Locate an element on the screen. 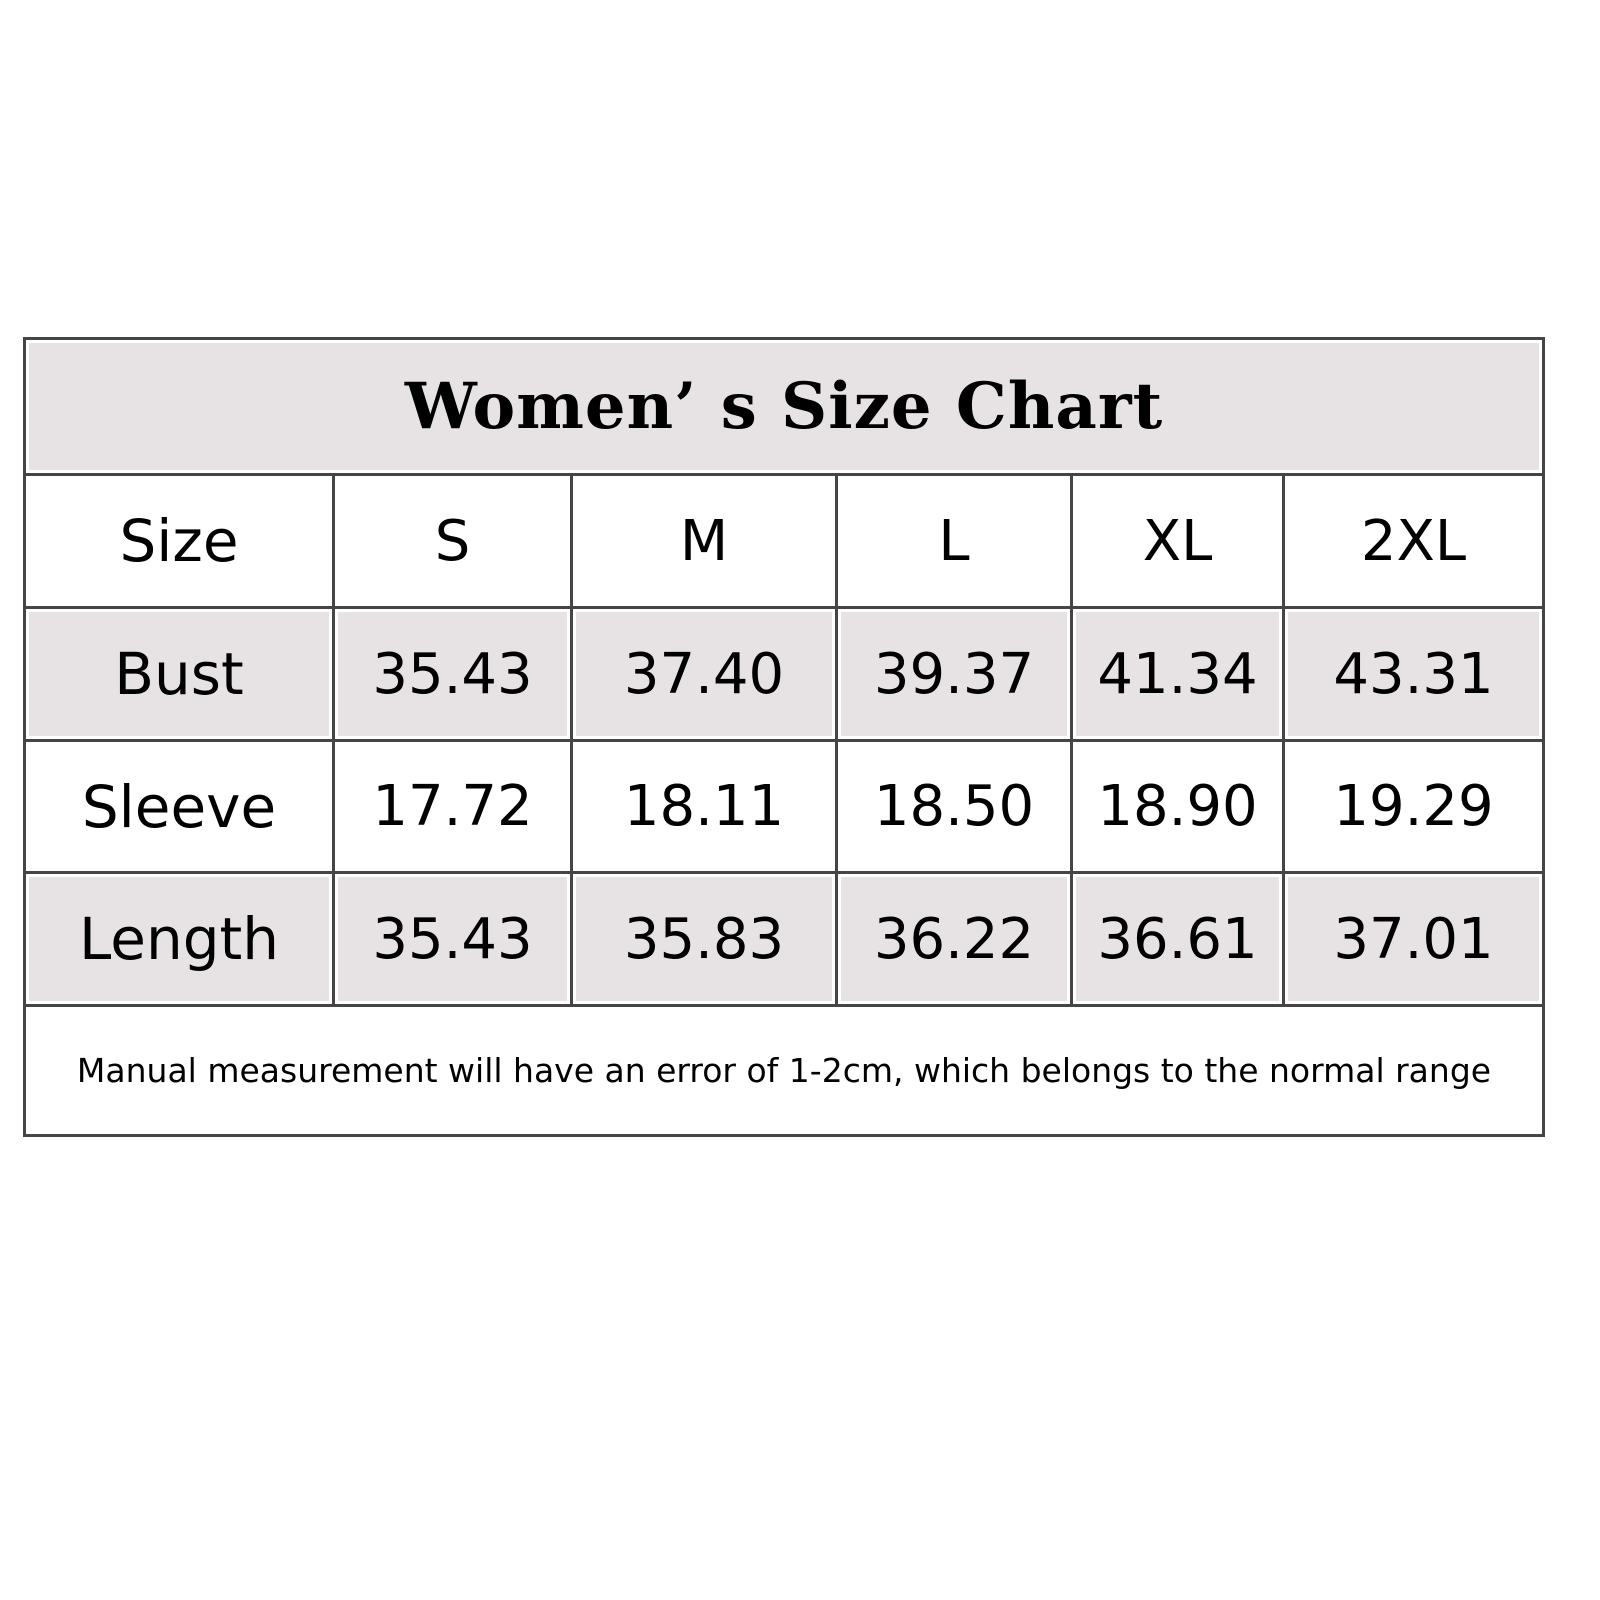 The width and height of the screenshot is (1600, 1600). size-header: S is located at coordinates (454, 542).